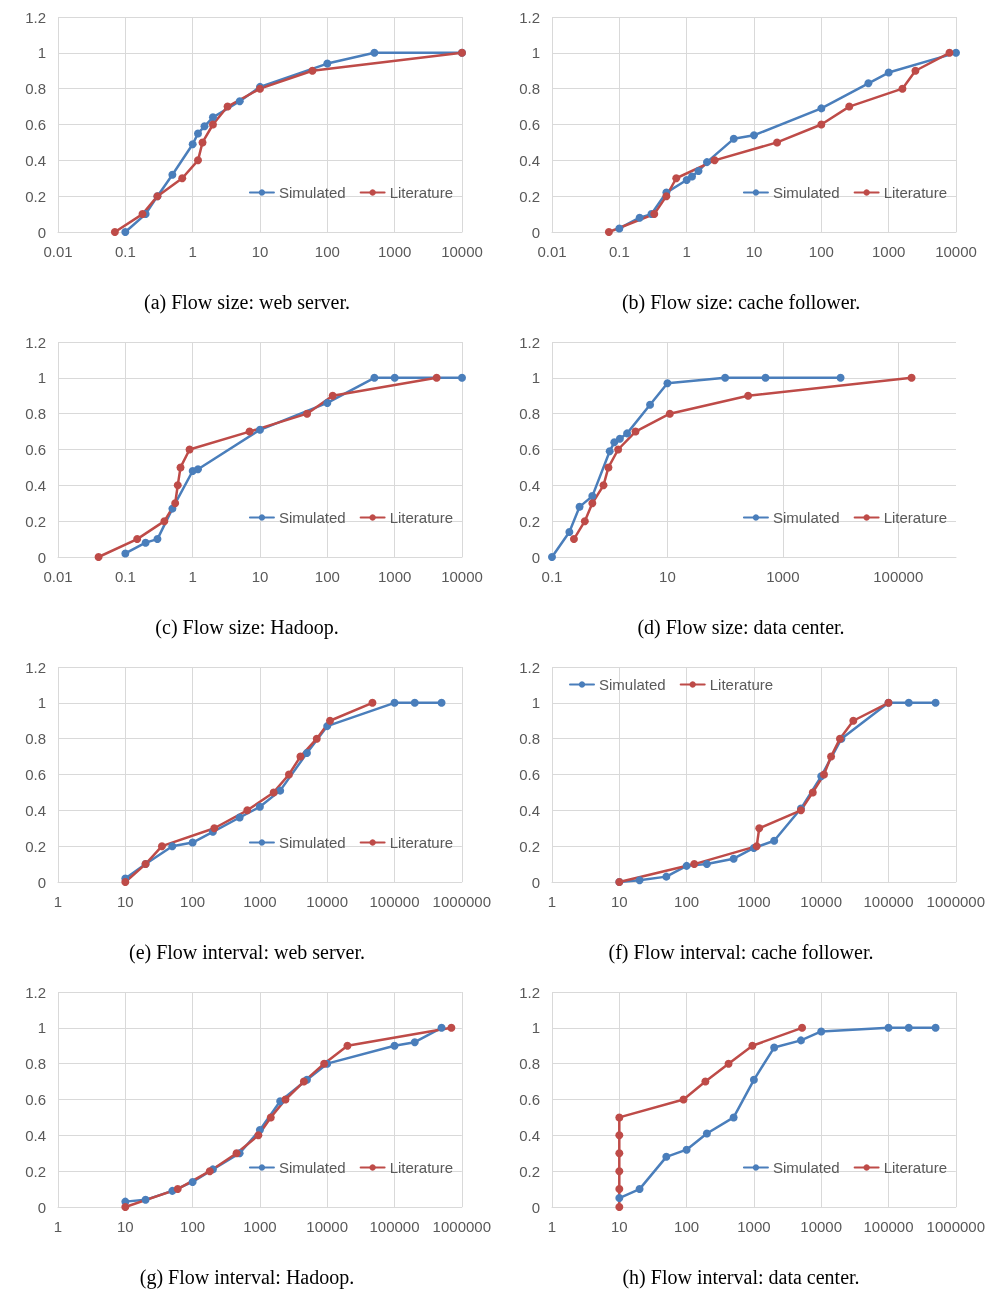 The image size is (988, 1300). I want to click on text: (e) Flow interval: web server., so click(247, 952).